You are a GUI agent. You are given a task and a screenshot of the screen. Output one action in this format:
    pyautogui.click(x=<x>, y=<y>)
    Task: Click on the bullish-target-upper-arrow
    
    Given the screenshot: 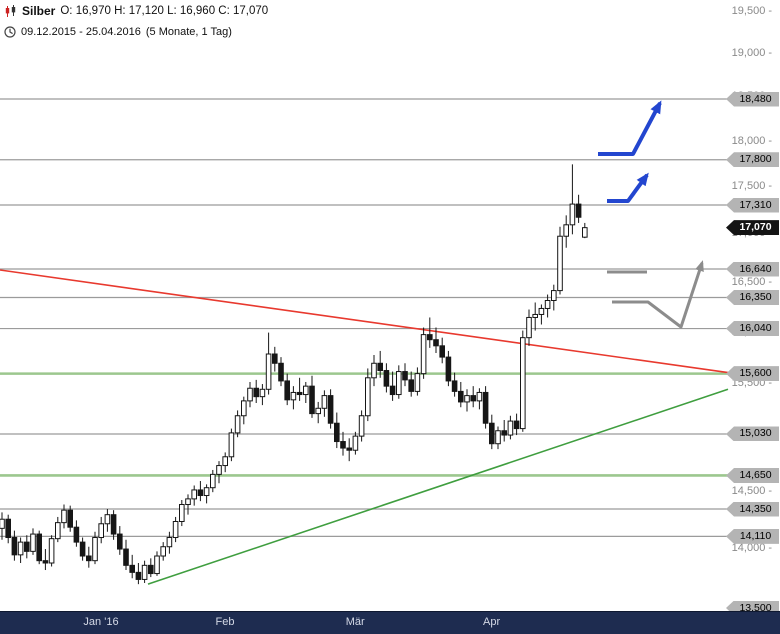 What is the action you would take?
    pyautogui.click(x=630, y=128)
    